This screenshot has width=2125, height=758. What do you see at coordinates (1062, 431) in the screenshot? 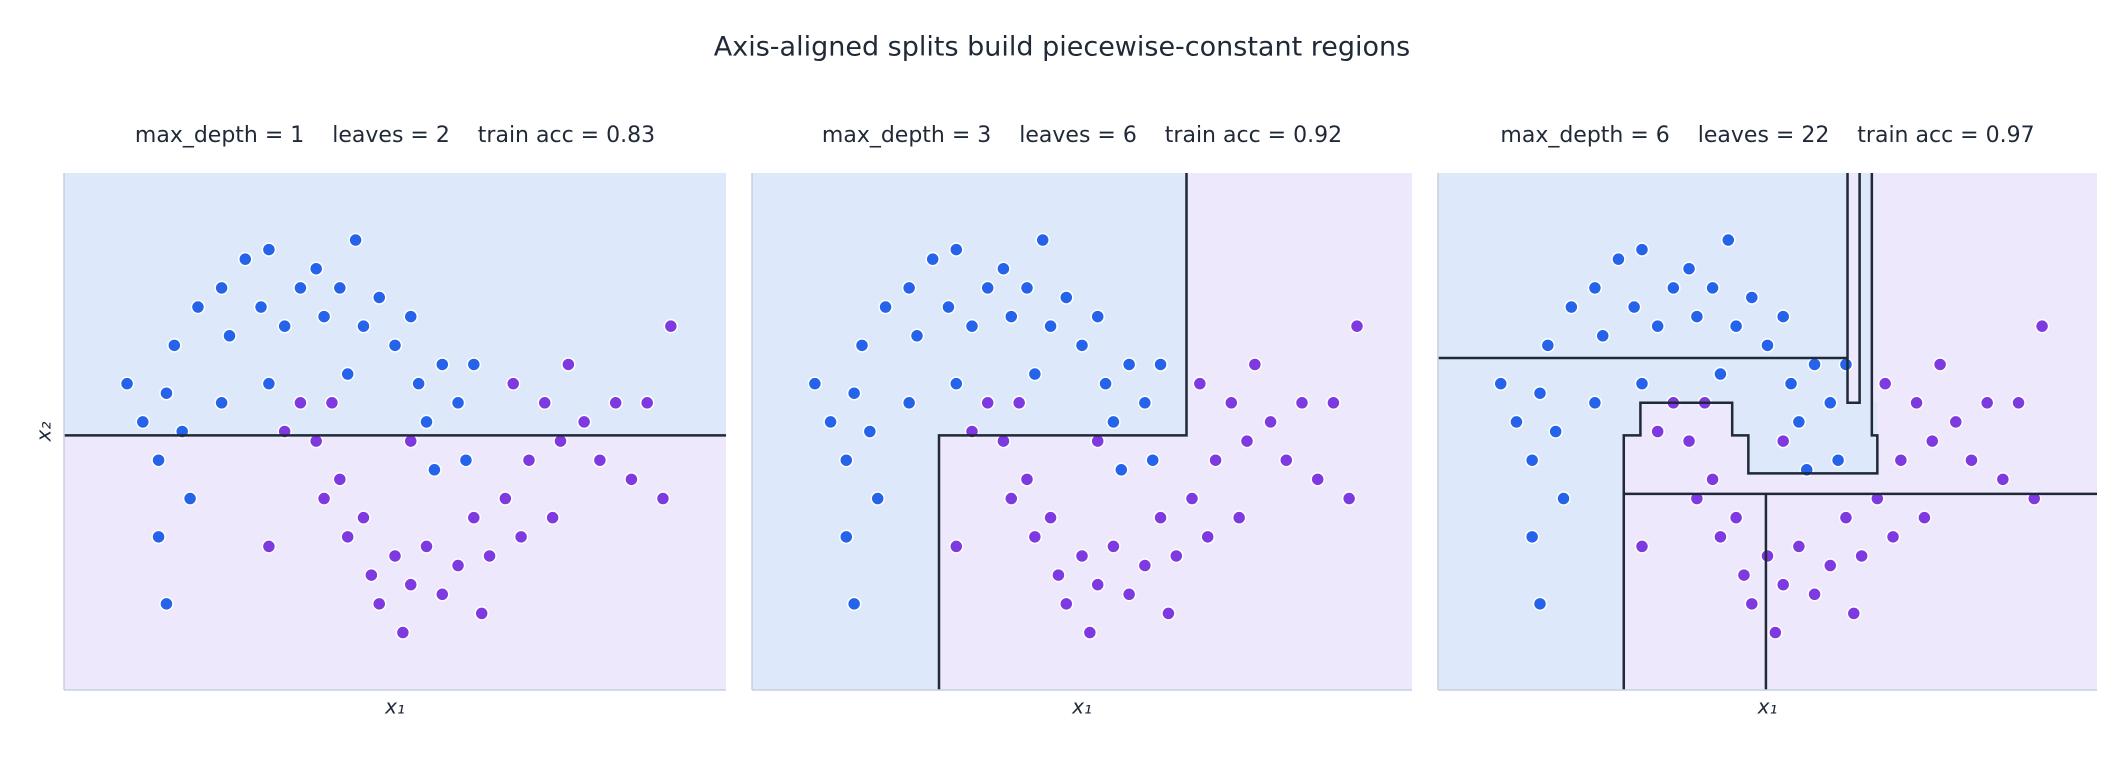
I see `split-boundary` at bounding box center [1062, 431].